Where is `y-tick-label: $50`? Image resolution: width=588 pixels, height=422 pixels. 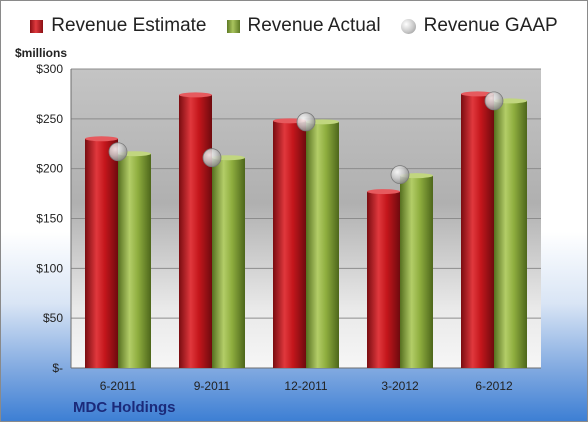 y-tick-label: $50 is located at coordinates (53, 318).